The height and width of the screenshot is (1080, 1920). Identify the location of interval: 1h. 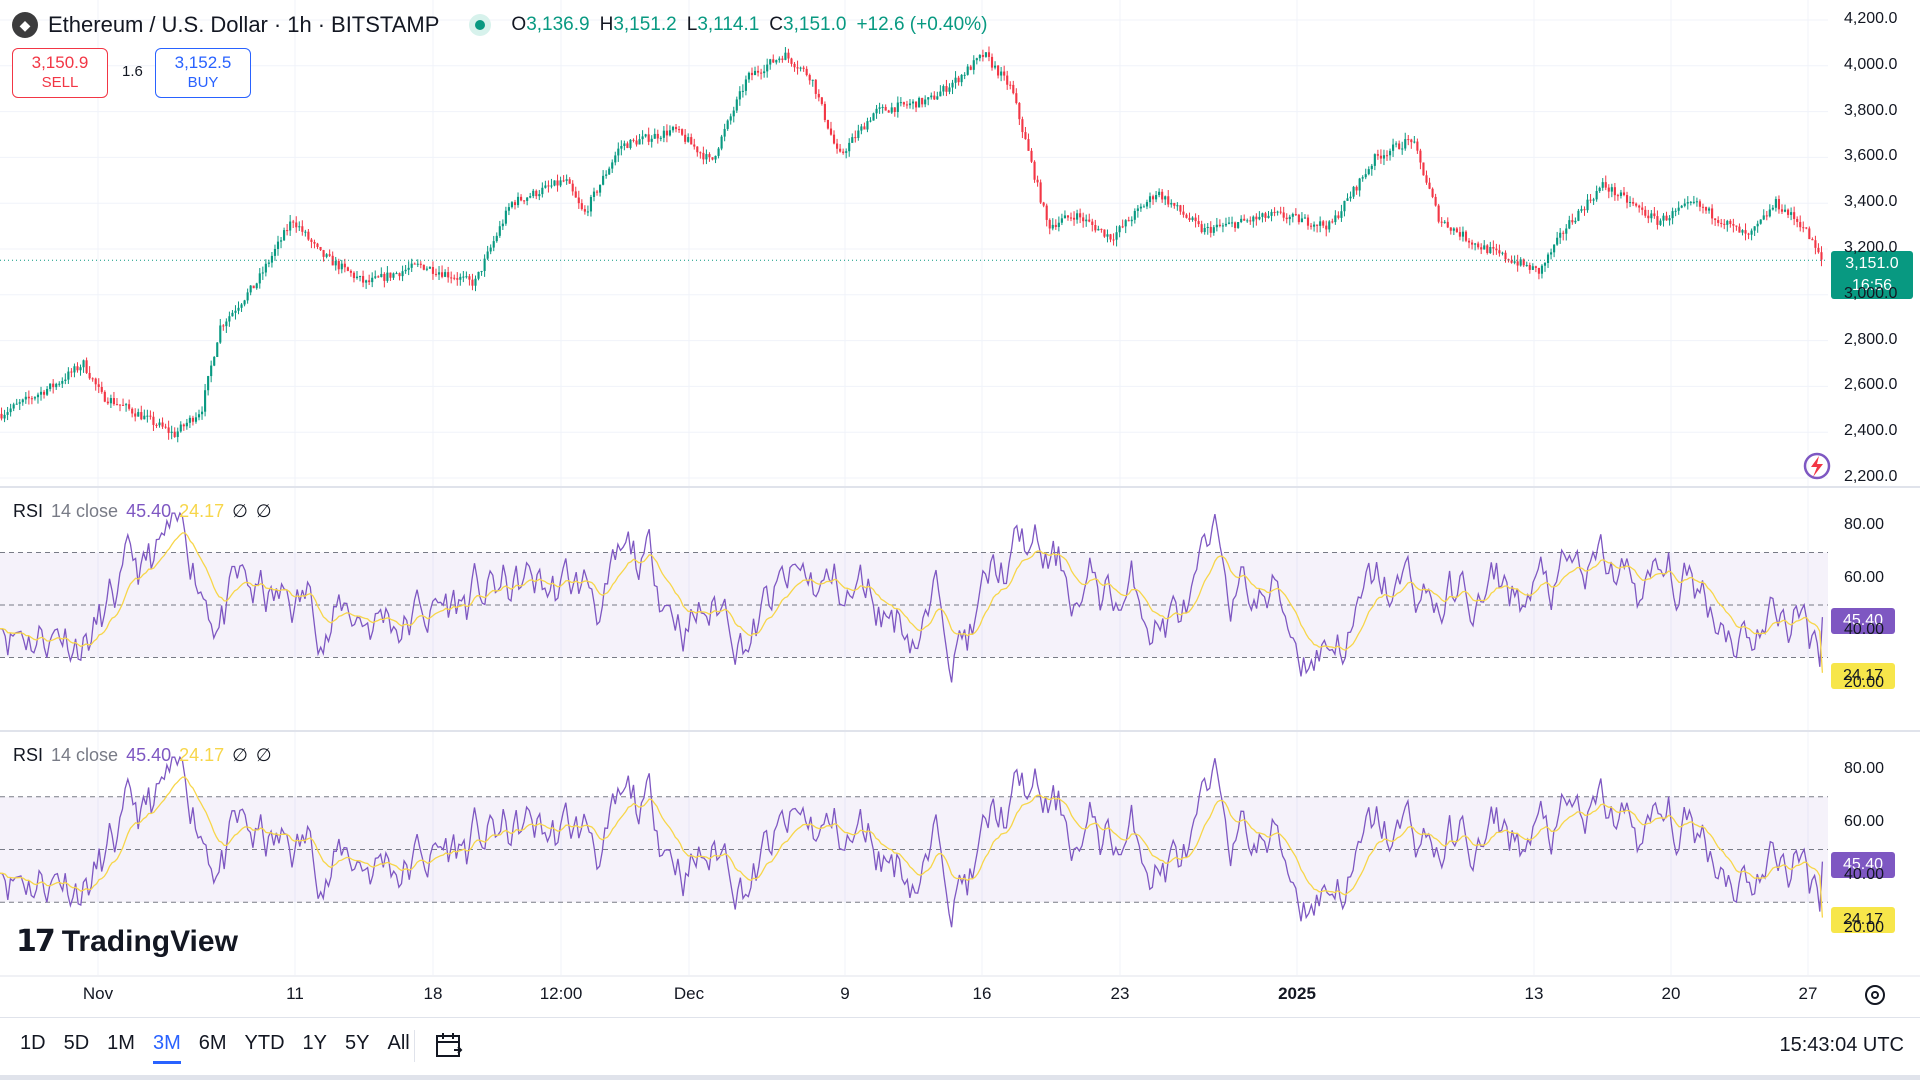
(299, 24).